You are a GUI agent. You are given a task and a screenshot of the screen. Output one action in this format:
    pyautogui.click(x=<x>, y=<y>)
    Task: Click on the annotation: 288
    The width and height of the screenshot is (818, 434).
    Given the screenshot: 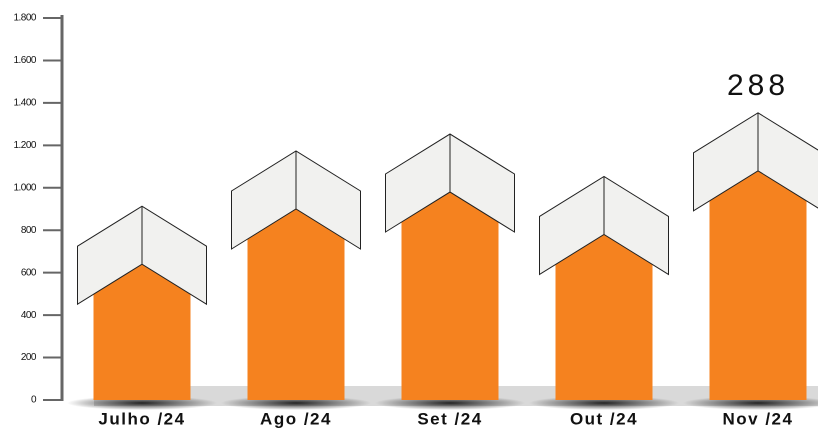 What is the action you would take?
    pyautogui.click(x=758, y=85)
    